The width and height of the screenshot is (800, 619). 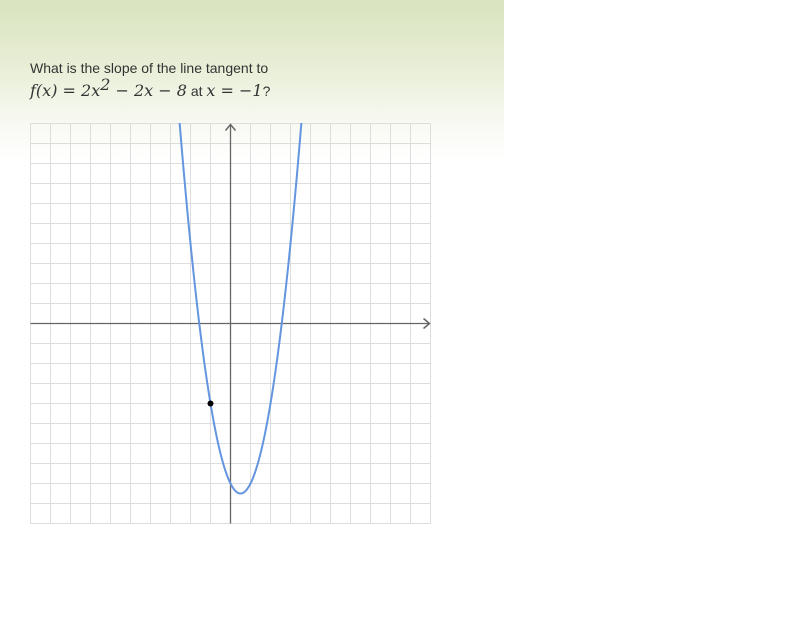 I want to click on at-word: at, so click(x=196, y=91).